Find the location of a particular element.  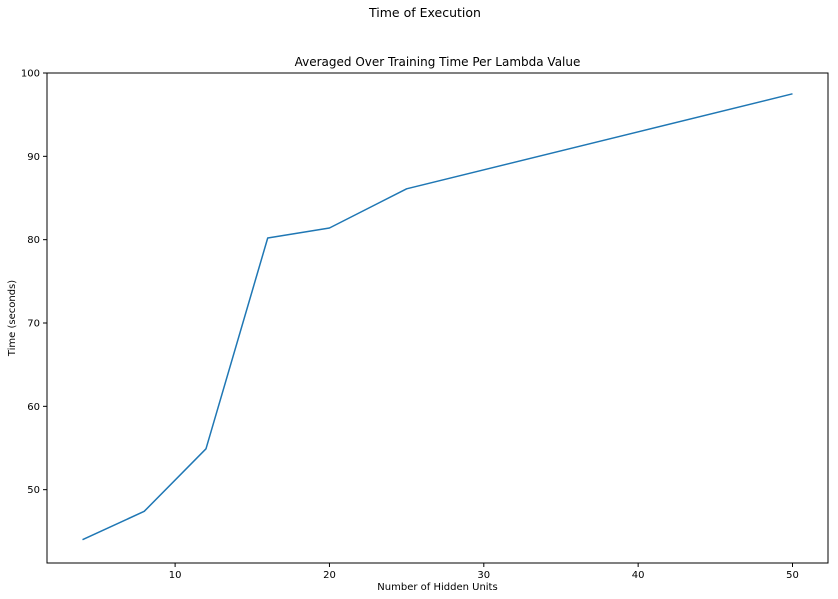

x-axis-ticks: 10 20 30 40 50 is located at coordinates (484, 572).